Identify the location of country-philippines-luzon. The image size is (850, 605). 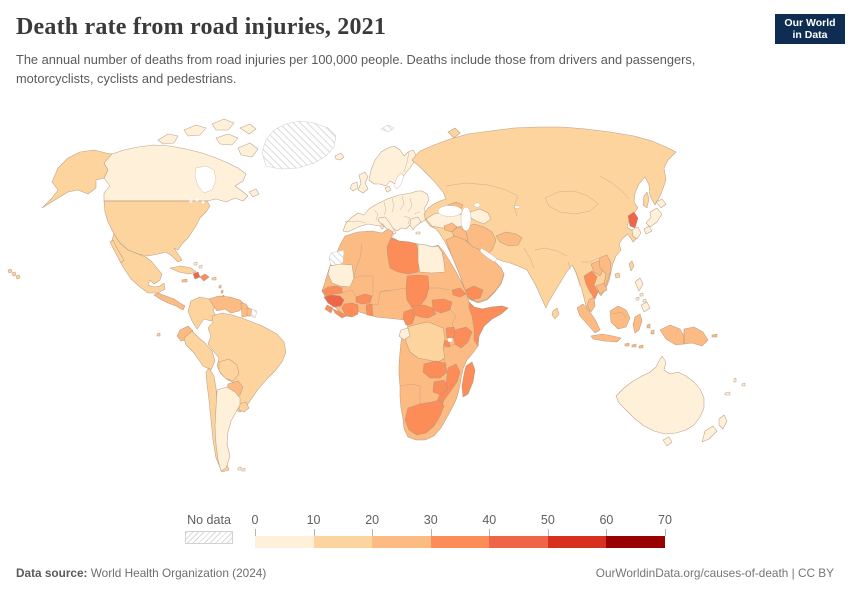
(639, 284).